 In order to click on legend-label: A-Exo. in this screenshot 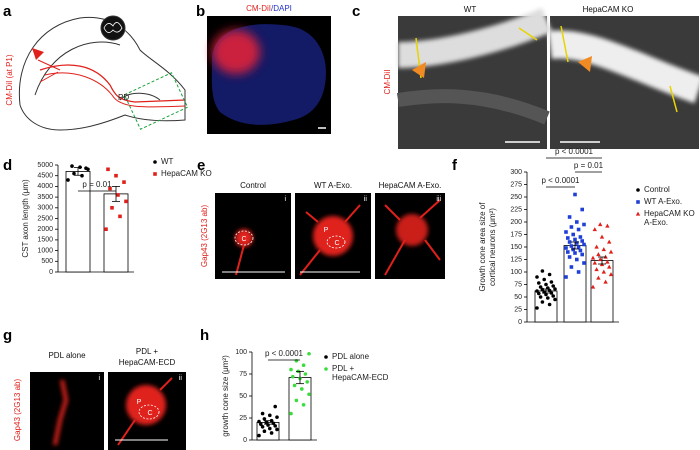, I will do `click(656, 222)`.